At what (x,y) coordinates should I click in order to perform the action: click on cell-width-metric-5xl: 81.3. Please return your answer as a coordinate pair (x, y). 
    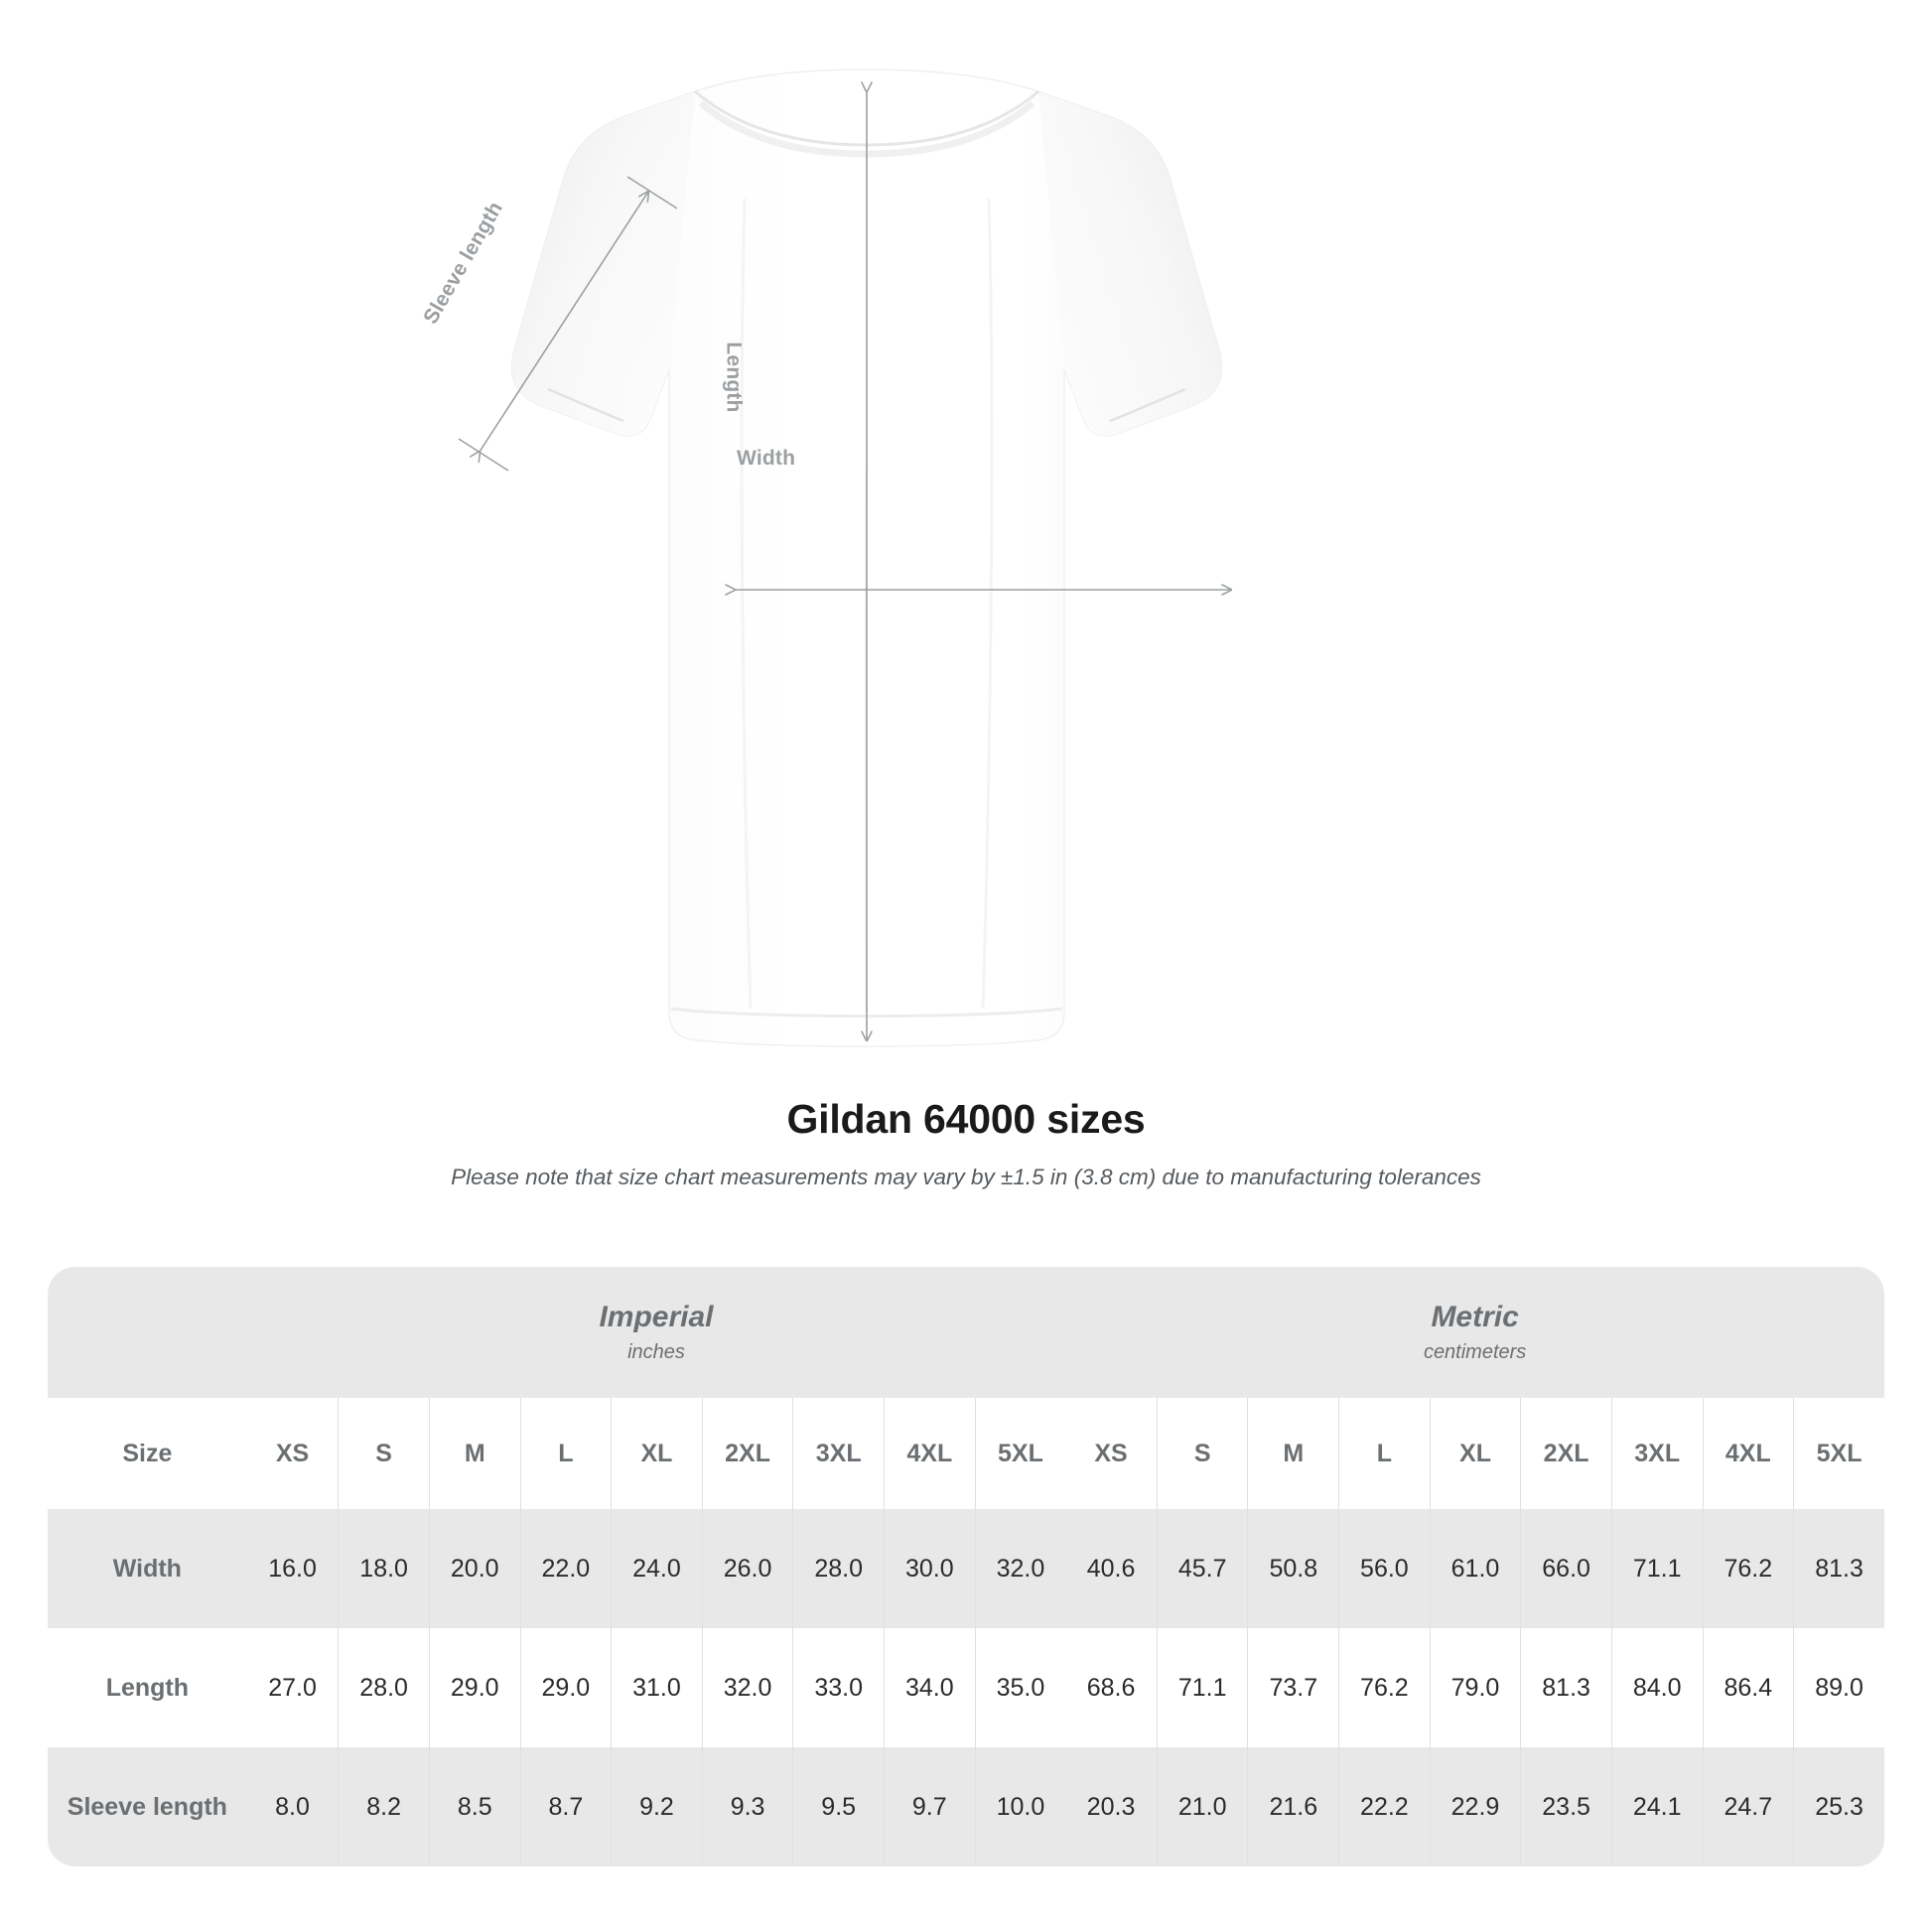
    Looking at the image, I should click on (1839, 1568).